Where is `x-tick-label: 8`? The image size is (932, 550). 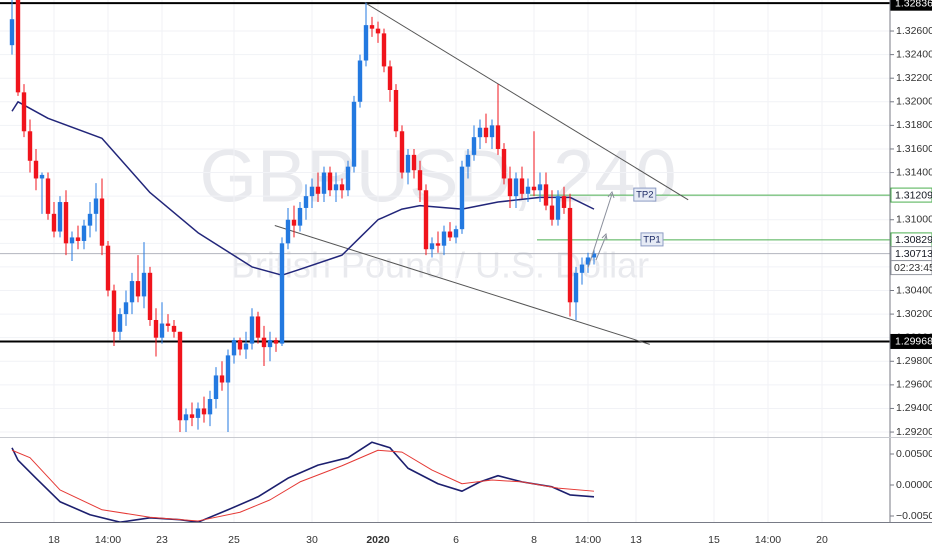
x-tick-label: 8 is located at coordinates (534, 540).